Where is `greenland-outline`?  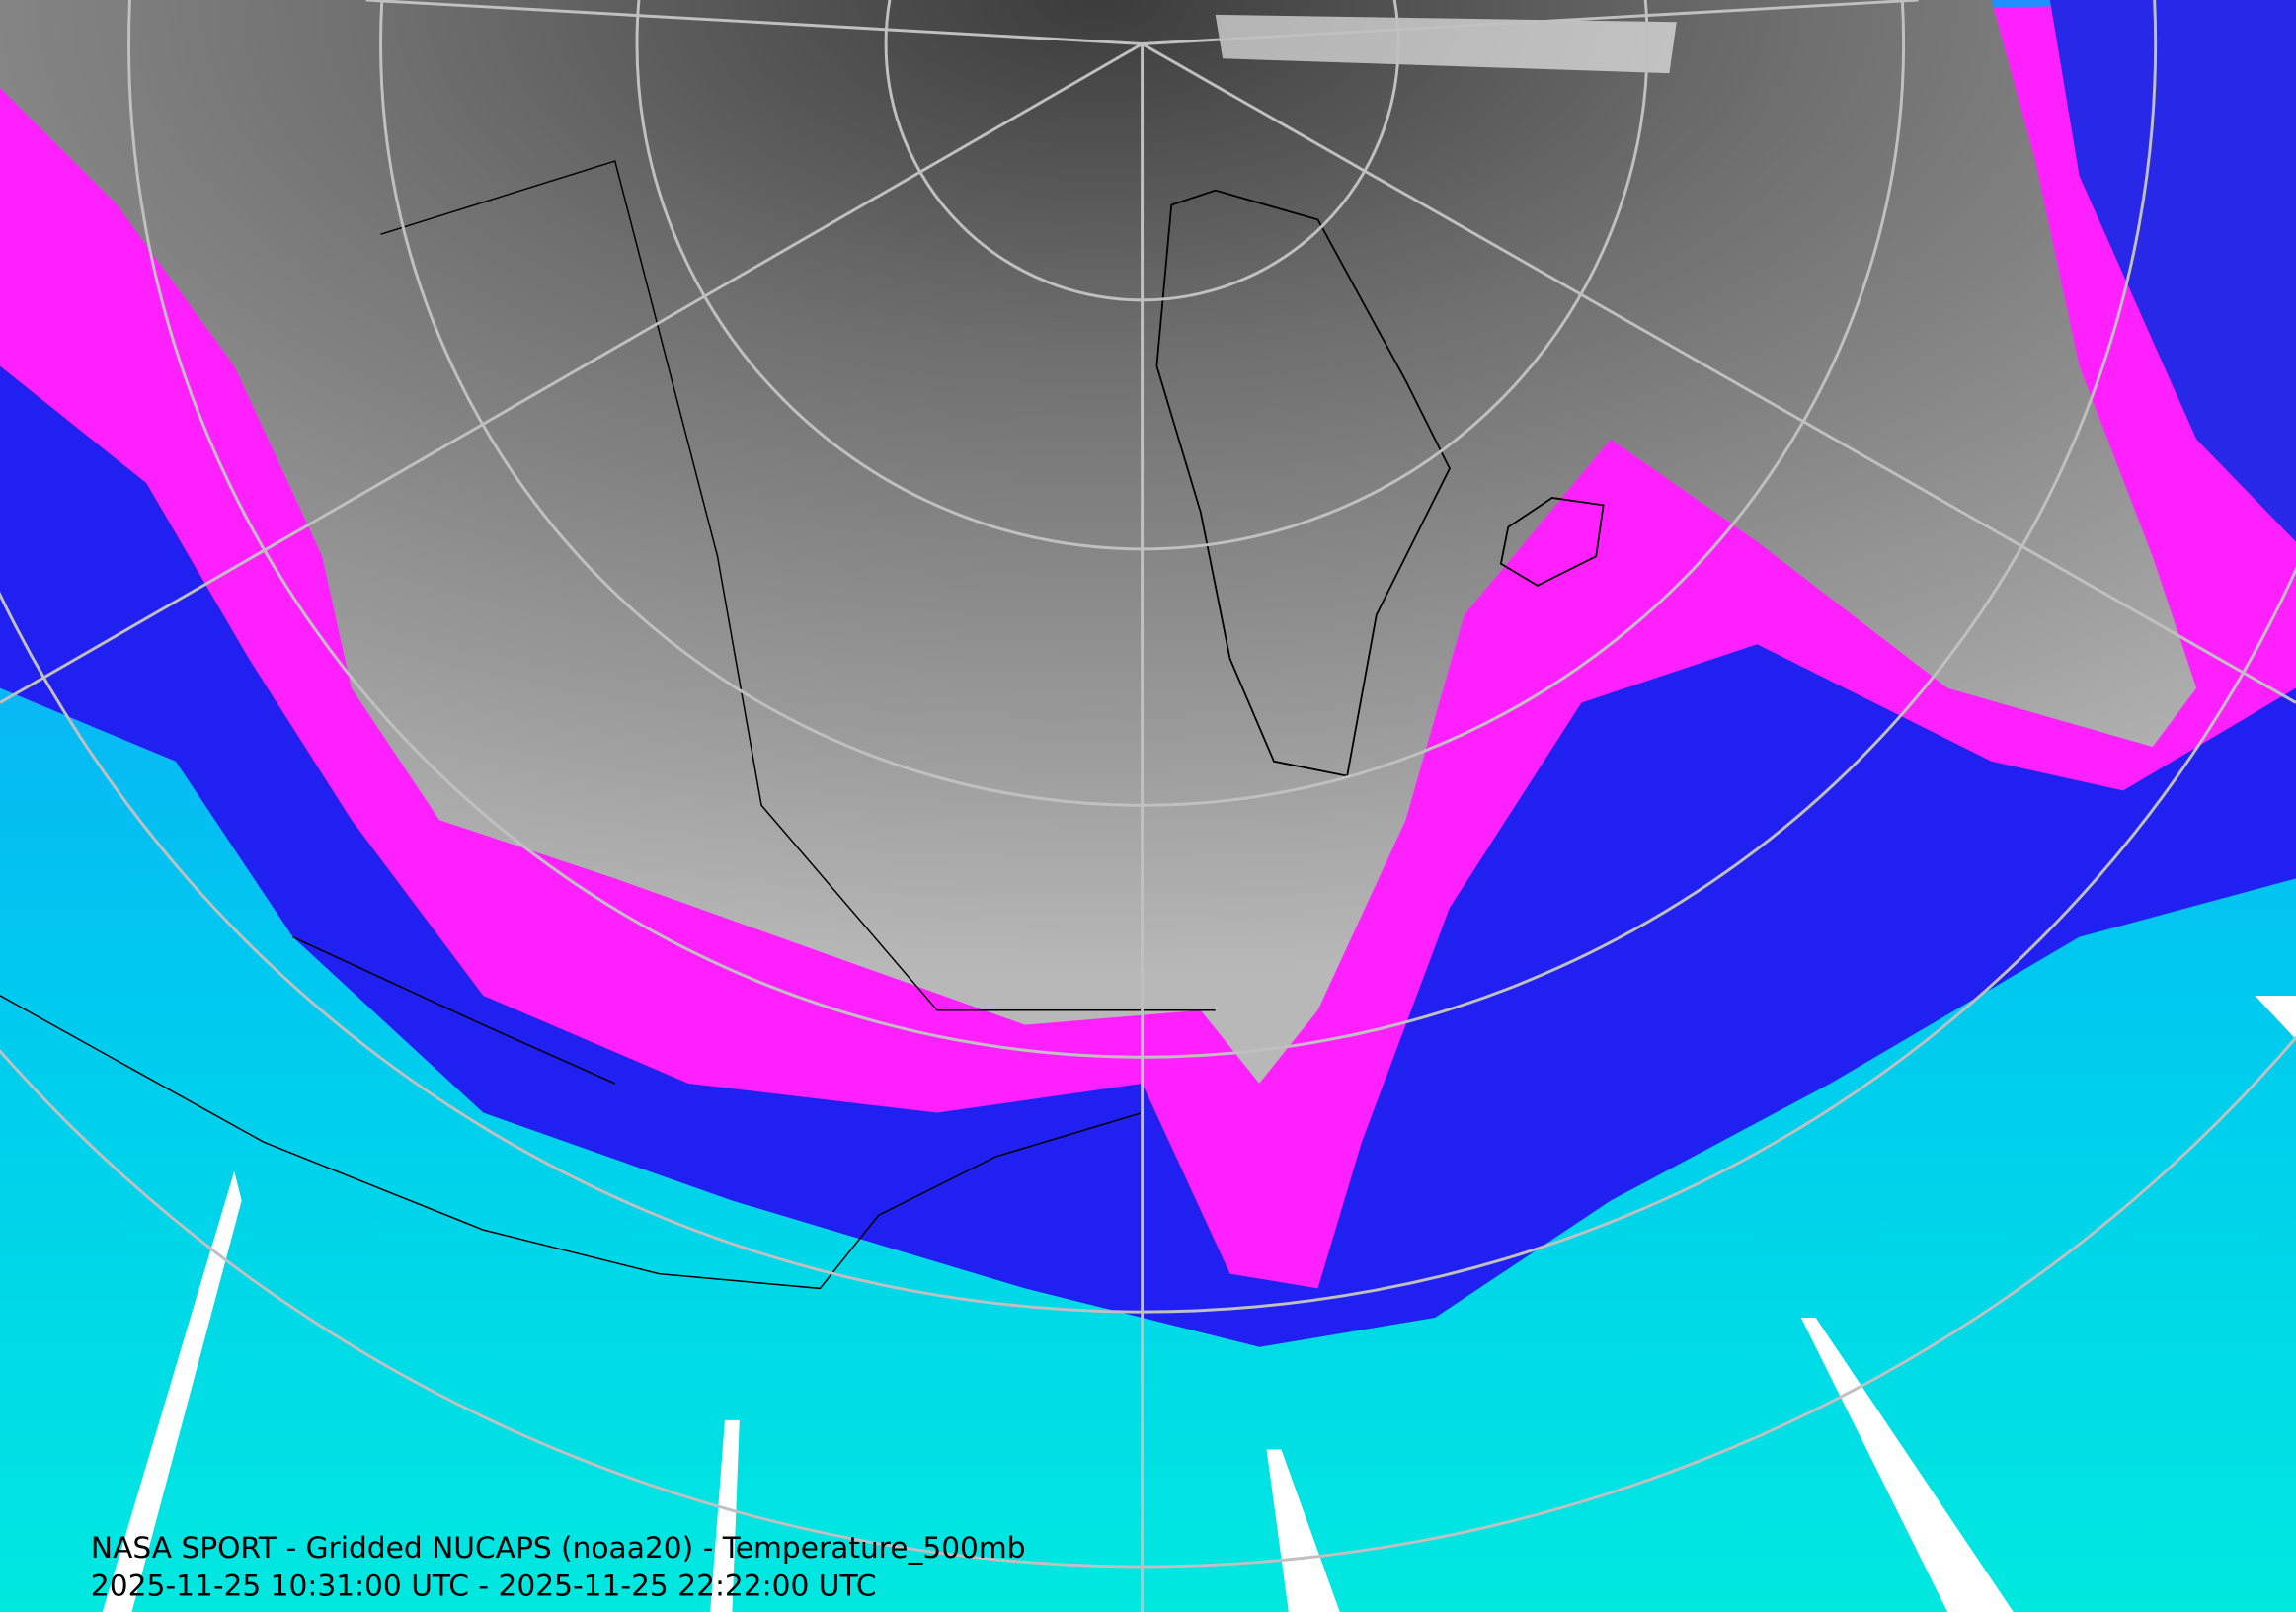
greenland-outline is located at coordinates (1303, 483).